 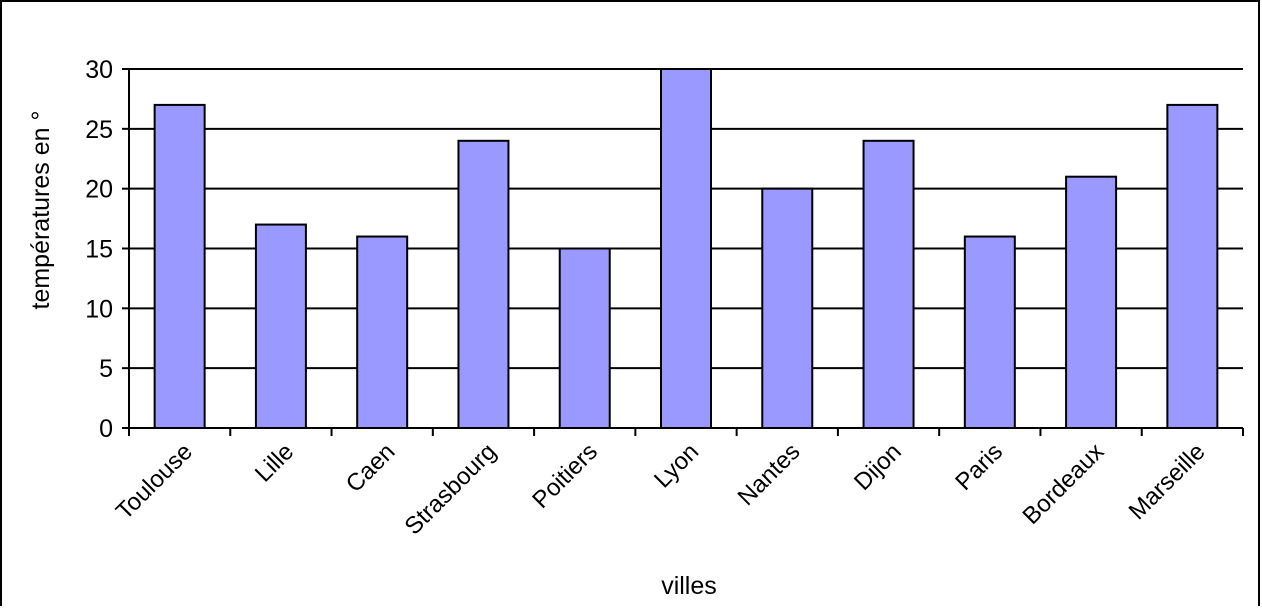 I want to click on bar-lille, so click(x=280, y=326).